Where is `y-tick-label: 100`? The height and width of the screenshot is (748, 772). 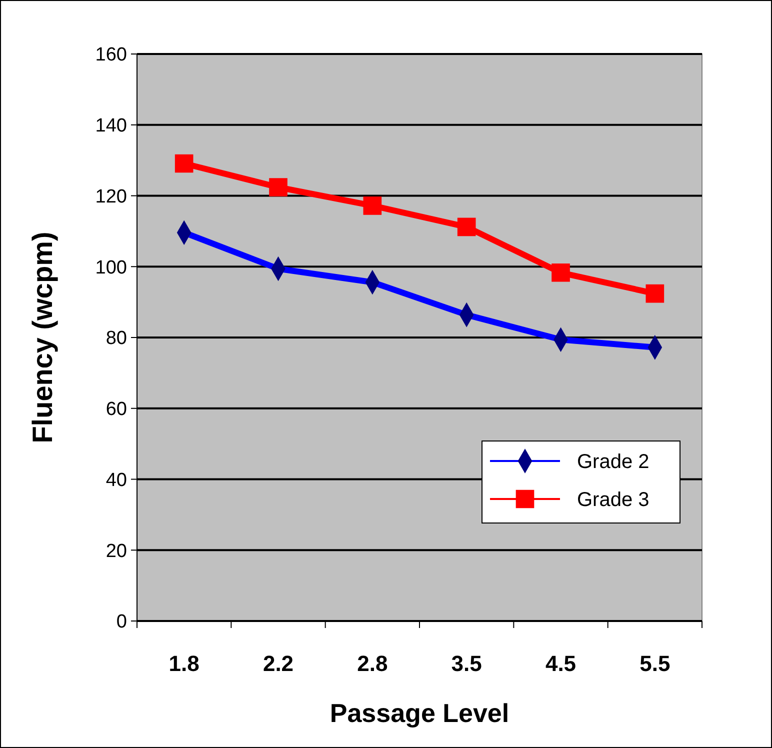 y-tick-label: 100 is located at coordinates (111, 267).